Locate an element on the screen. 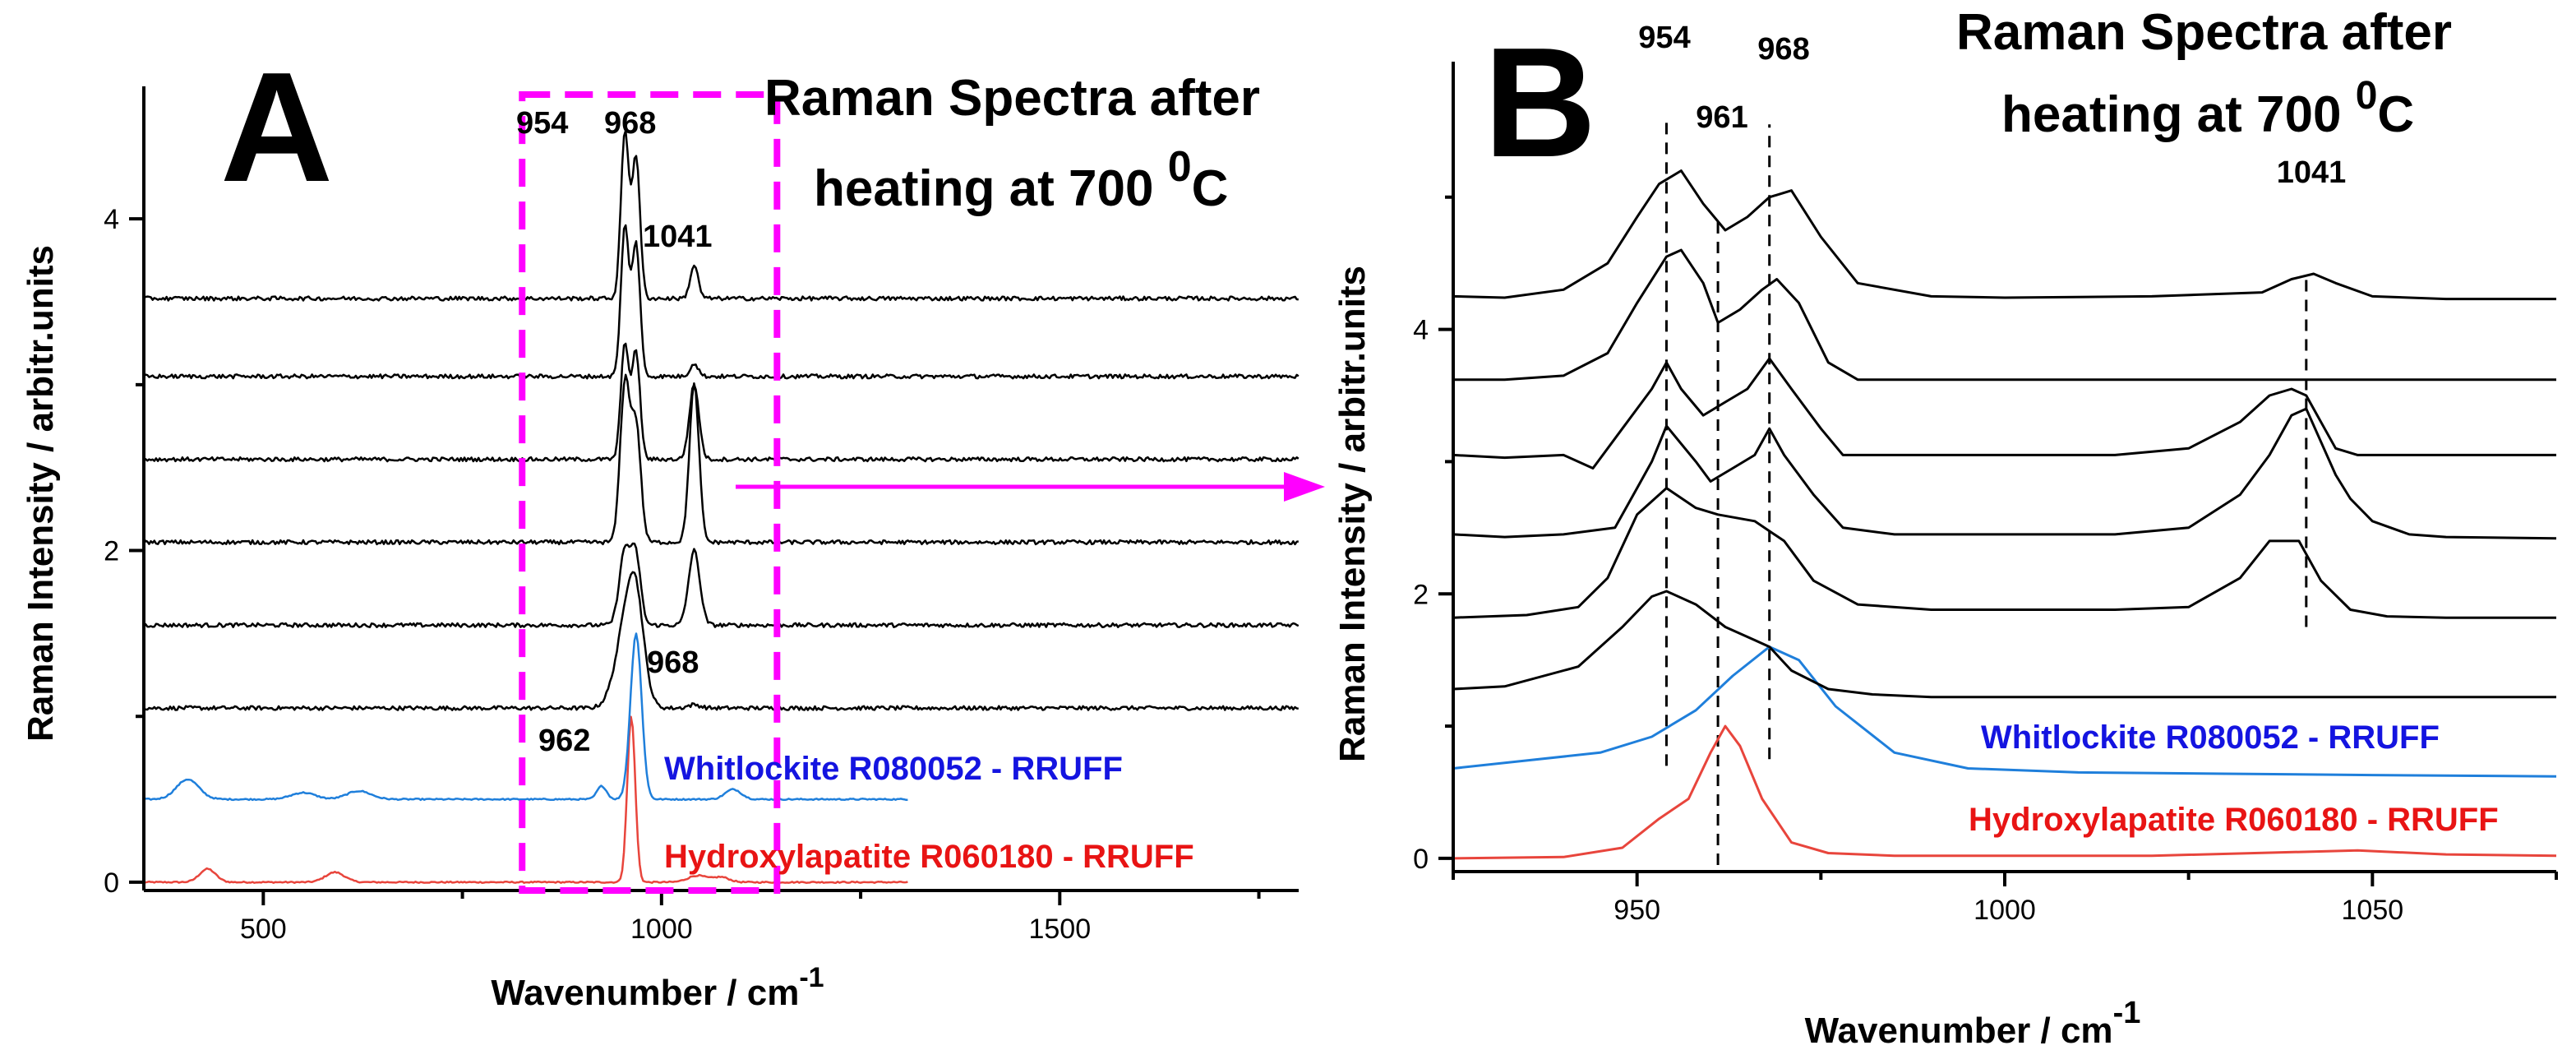  highlight-box is located at coordinates (650, 492).